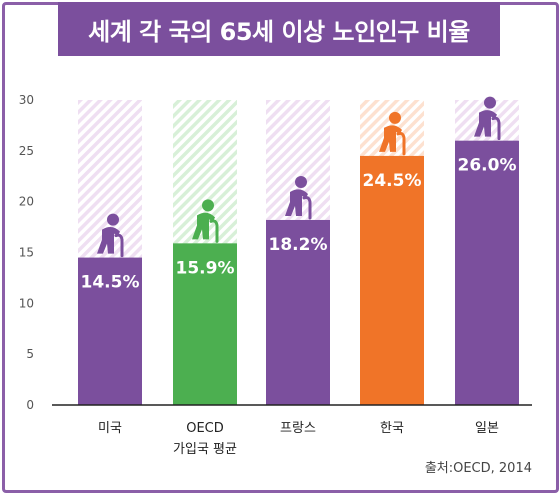 This screenshot has width=560, height=495. What do you see at coordinates (487, 428) in the screenshot?
I see `category-label: 일본` at bounding box center [487, 428].